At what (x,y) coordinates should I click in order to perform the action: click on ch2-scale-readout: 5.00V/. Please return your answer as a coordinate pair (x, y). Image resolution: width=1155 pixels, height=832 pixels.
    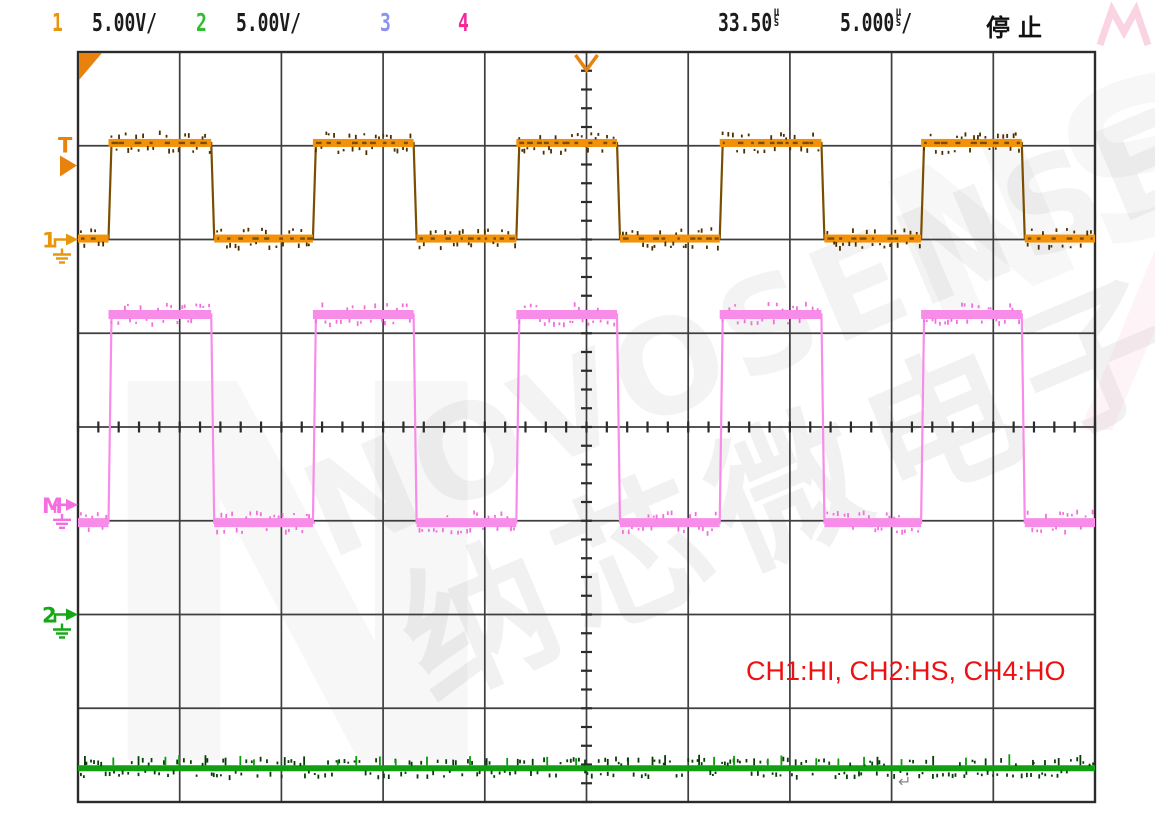
    Looking at the image, I should click on (269, 22).